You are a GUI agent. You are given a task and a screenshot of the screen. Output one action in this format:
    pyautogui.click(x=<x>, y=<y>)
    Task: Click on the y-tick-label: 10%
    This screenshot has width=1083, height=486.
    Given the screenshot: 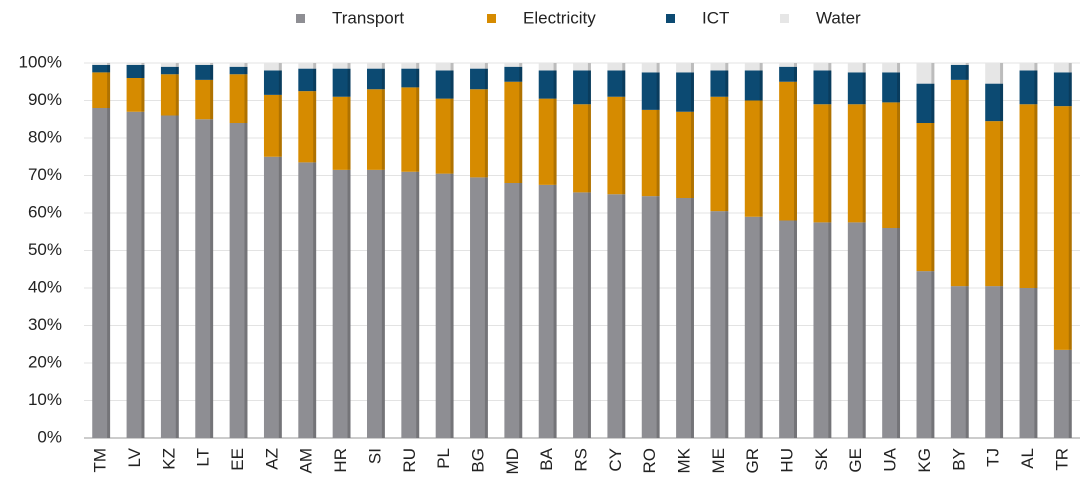 What is the action you would take?
    pyautogui.click(x=45, y=399)
    